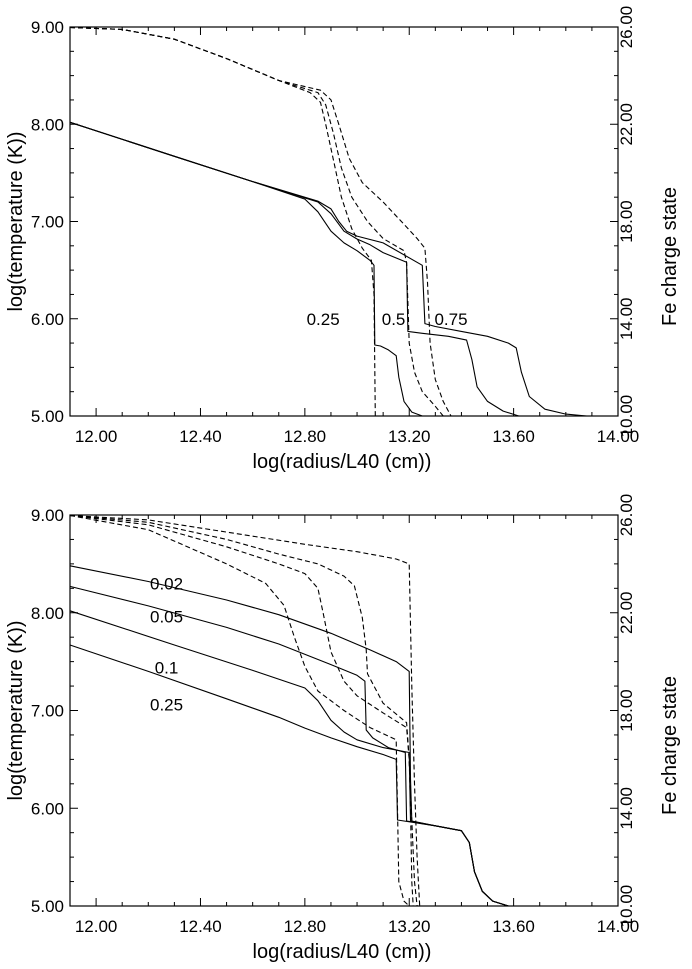 The height and width of the screenshot is (969, 692). I want to click on curve-label: 0.75, so click(450, 319).